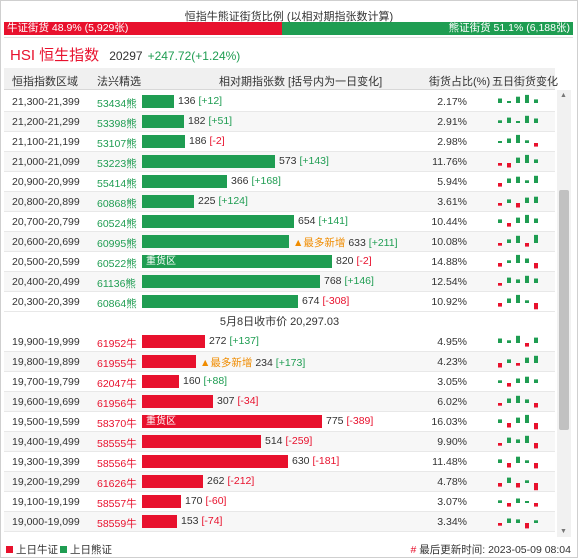  What do you see at coordinates (117, 484) in the screenshot?
I see `warrant-code-link: 61626牛` at bounding box center [117, 484].